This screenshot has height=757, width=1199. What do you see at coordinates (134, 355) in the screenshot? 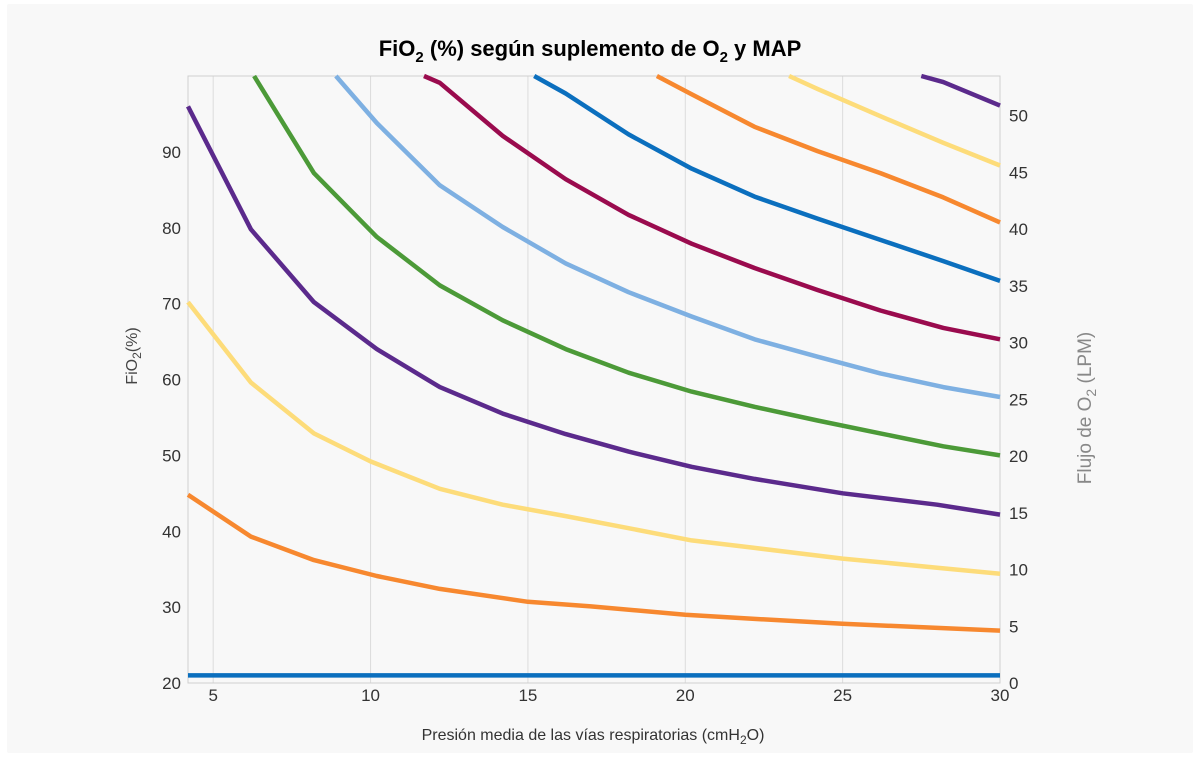
I see `y-axis-label-left: FiO2(%)` at bounding box center [134, 355].